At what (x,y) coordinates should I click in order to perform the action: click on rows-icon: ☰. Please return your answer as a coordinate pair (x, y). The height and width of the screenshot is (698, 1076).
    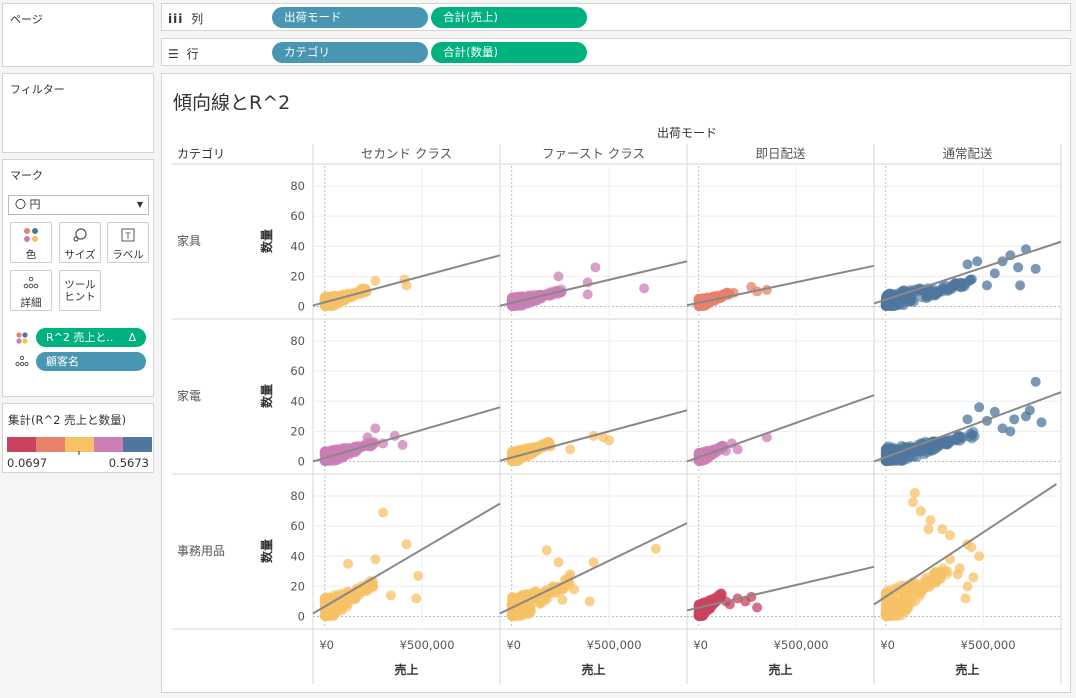
    Looking at the image, I should click on (173, 54).